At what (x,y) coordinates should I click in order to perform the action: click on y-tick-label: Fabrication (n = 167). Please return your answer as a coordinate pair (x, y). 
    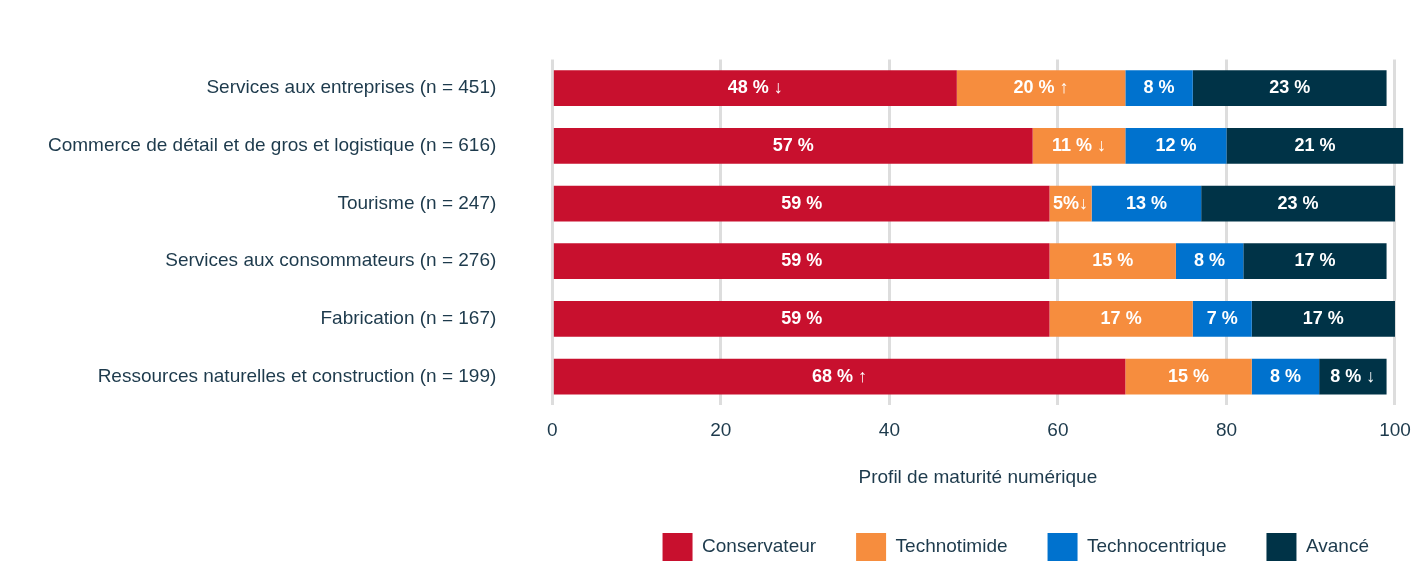
    Looking at the image, I should click on (408, 318).